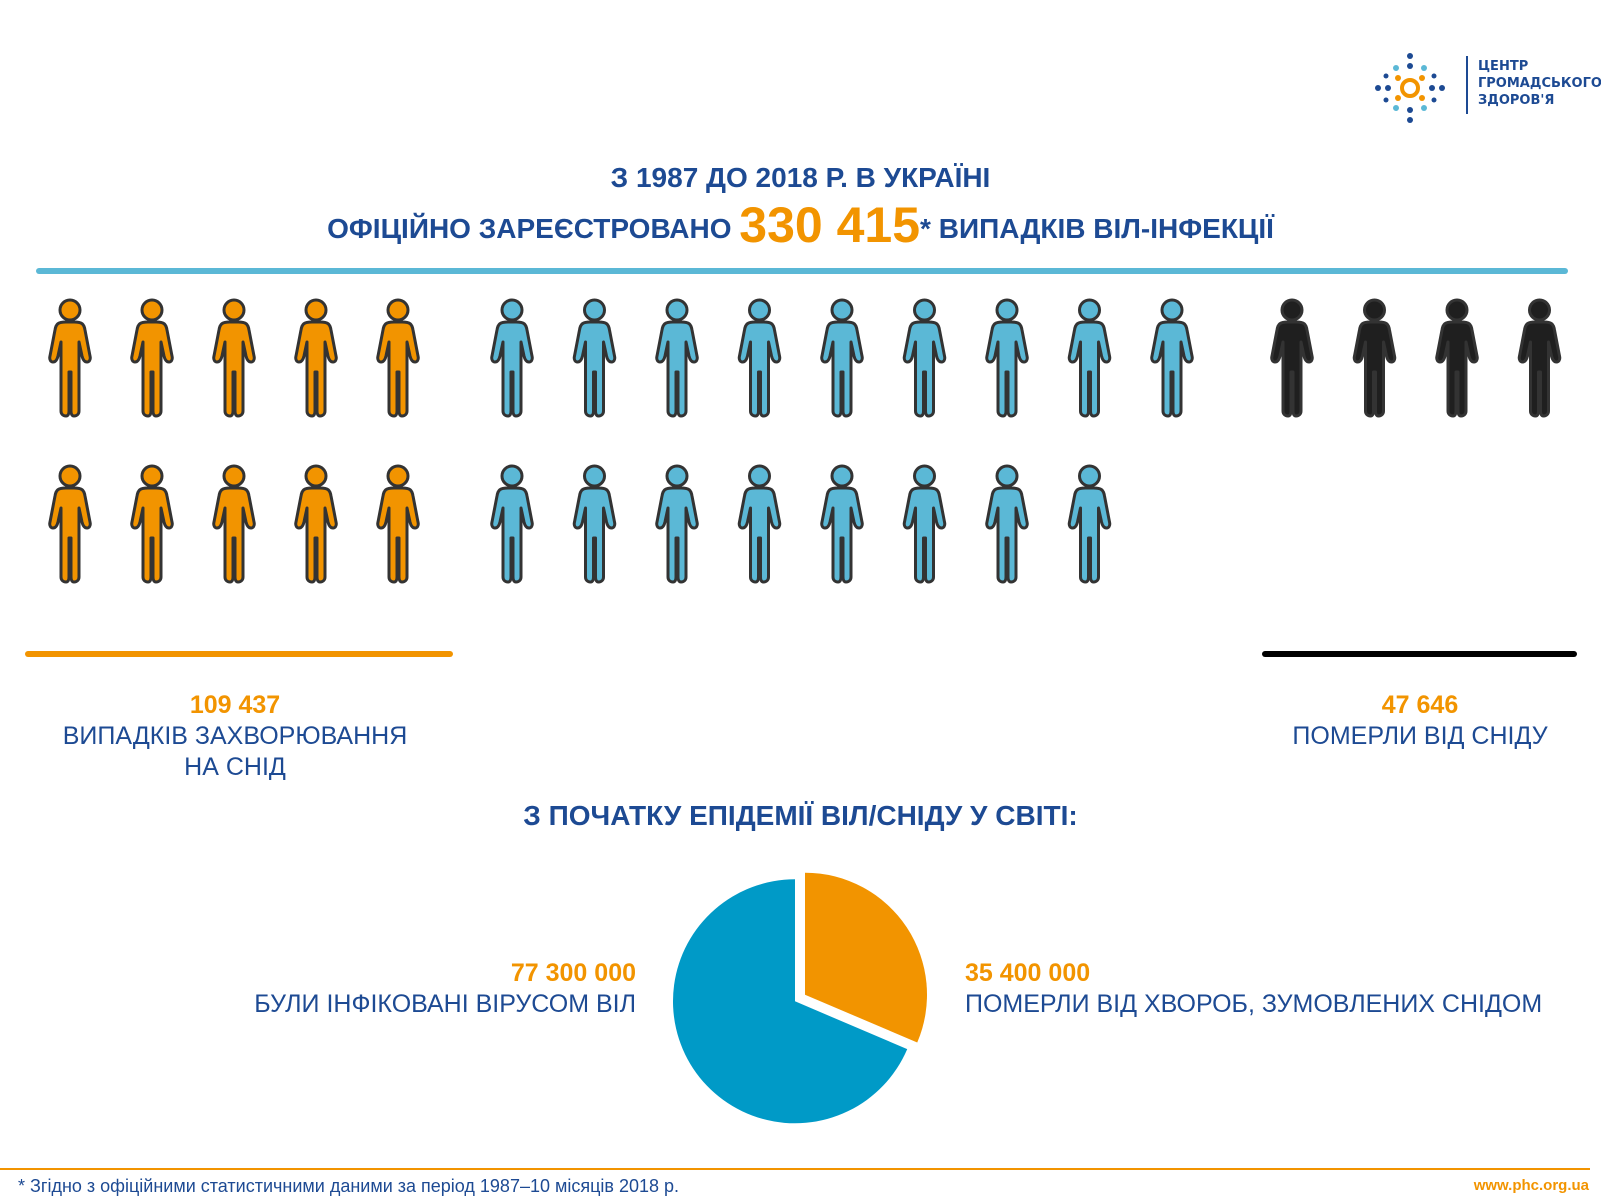  I want to click on aids-cases-label: ВИПАДКІВ ЗАХВОРЮВАННЯ, so click(235, 736).